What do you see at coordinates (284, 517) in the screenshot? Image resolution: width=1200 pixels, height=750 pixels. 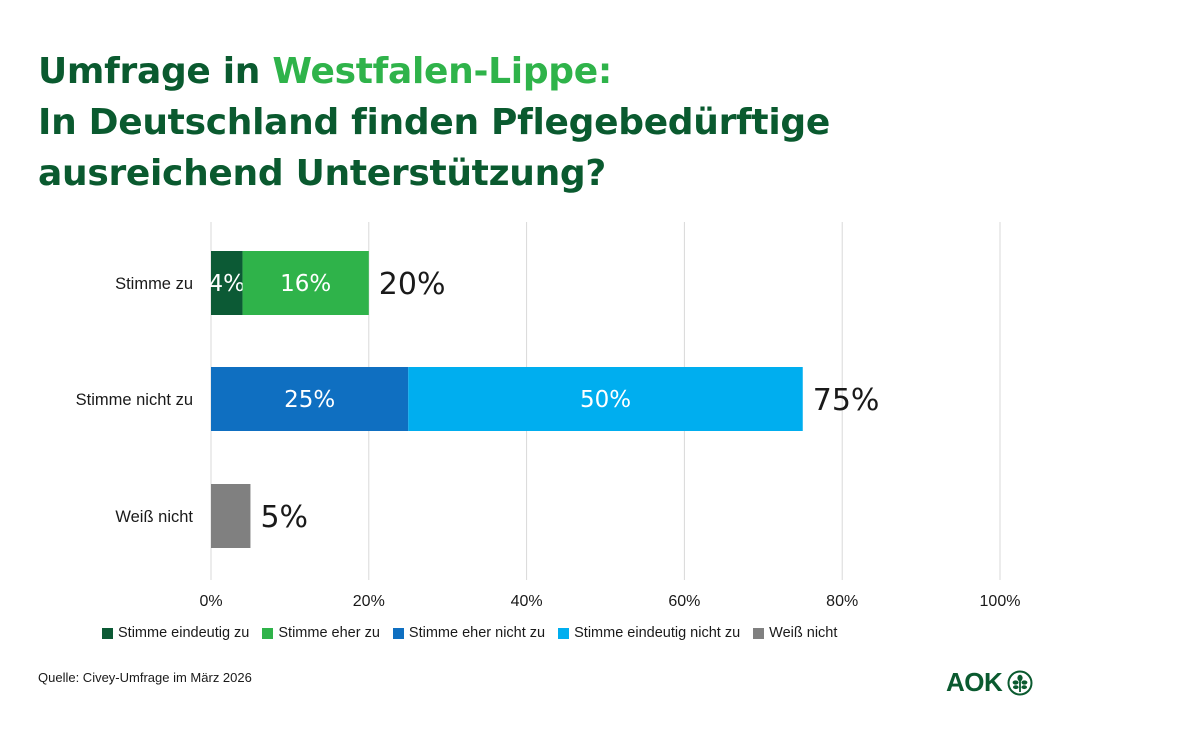 I see `total-value-label: 5%` at bounding box center [284, 517].